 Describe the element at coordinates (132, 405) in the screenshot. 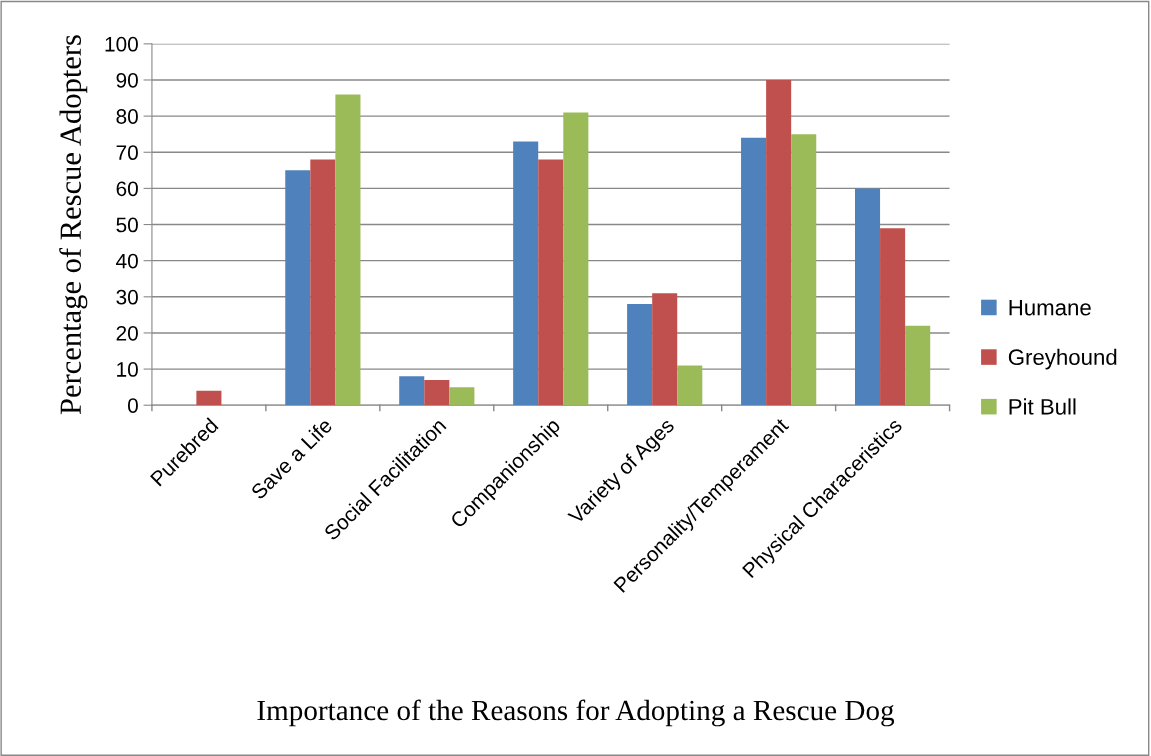

I see `y-tick-label: 0` at that location.